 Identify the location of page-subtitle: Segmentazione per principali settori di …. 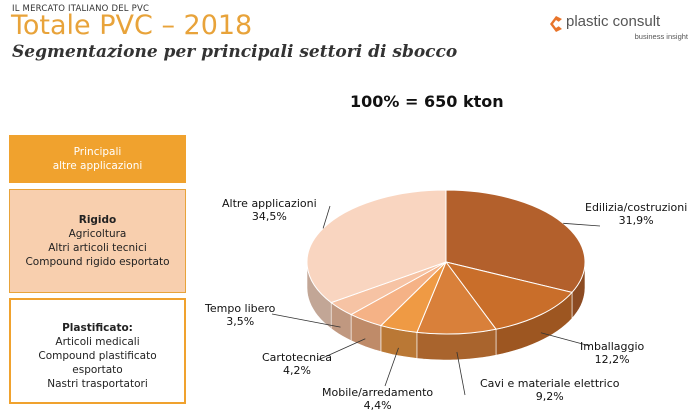
(235, 52).